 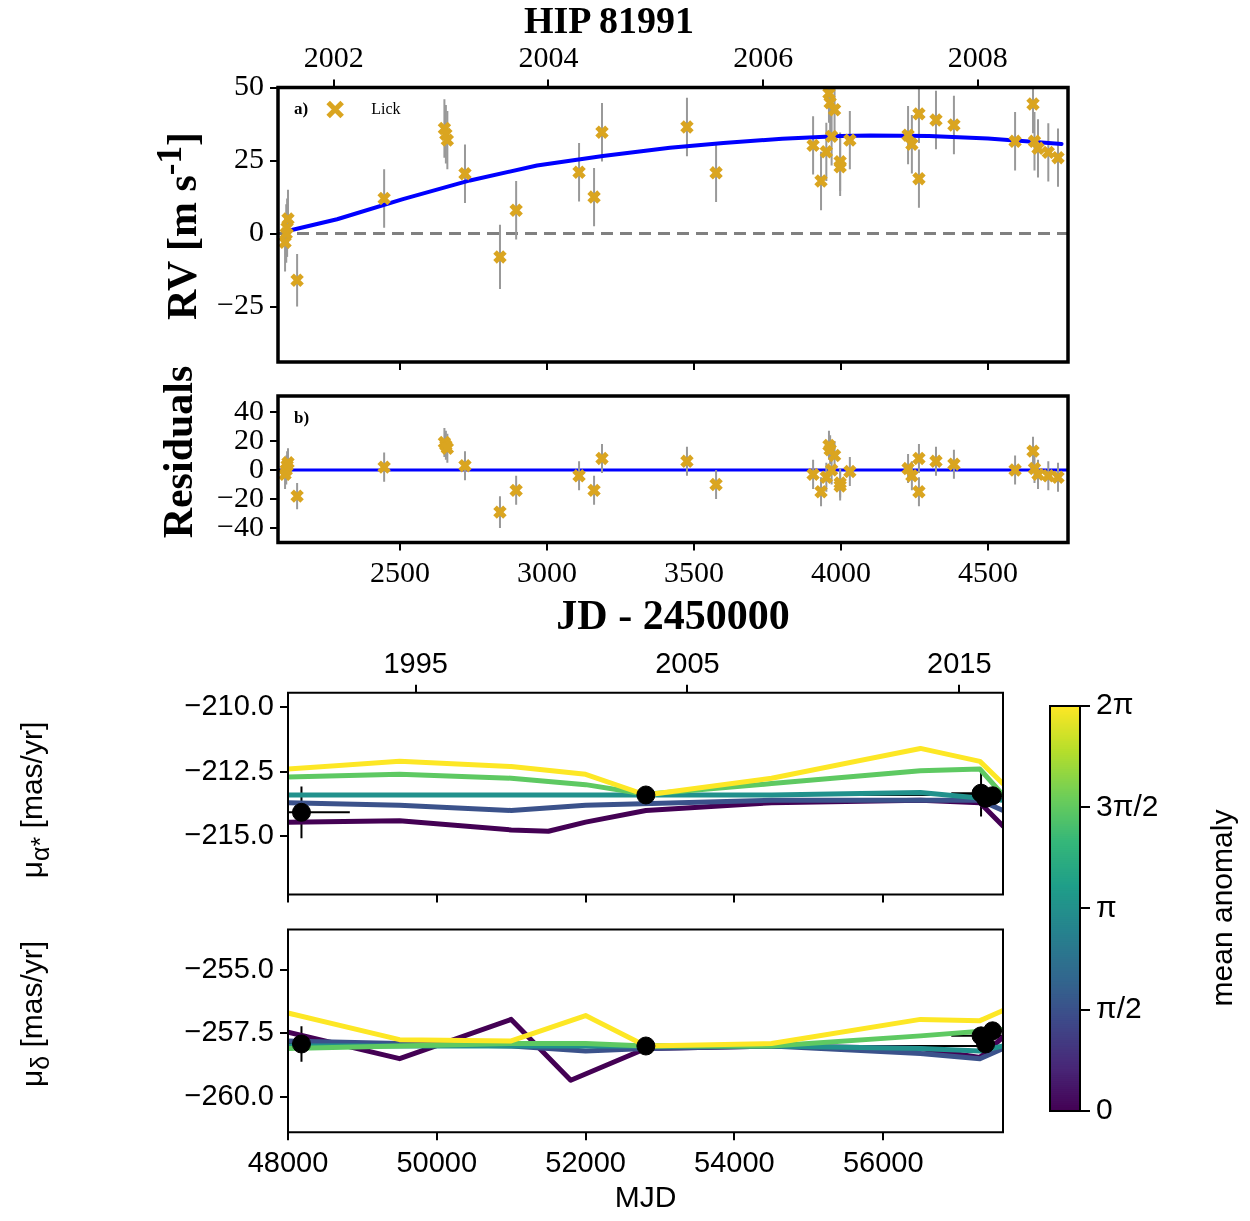 What do you see at coordinates (249, 158) in the screenshot?
I see `y-tick-label: 25` at bounding box center [249, 158].